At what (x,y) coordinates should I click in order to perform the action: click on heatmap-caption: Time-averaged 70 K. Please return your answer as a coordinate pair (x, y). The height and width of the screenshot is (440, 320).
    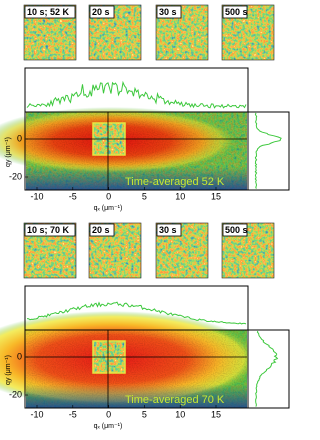
    Looking at the image, I should click on (175, 400).